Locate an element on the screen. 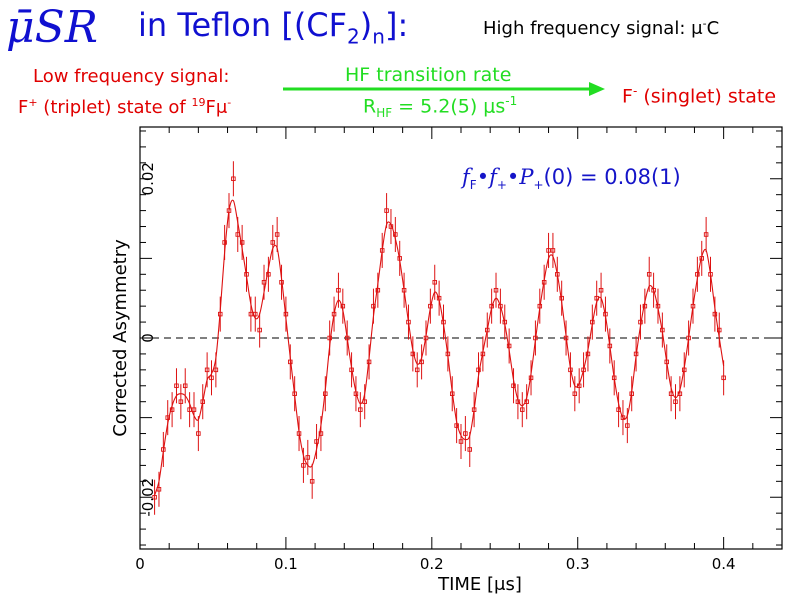  x-tick-label: 0.3 is located at coordinates (578, 564).